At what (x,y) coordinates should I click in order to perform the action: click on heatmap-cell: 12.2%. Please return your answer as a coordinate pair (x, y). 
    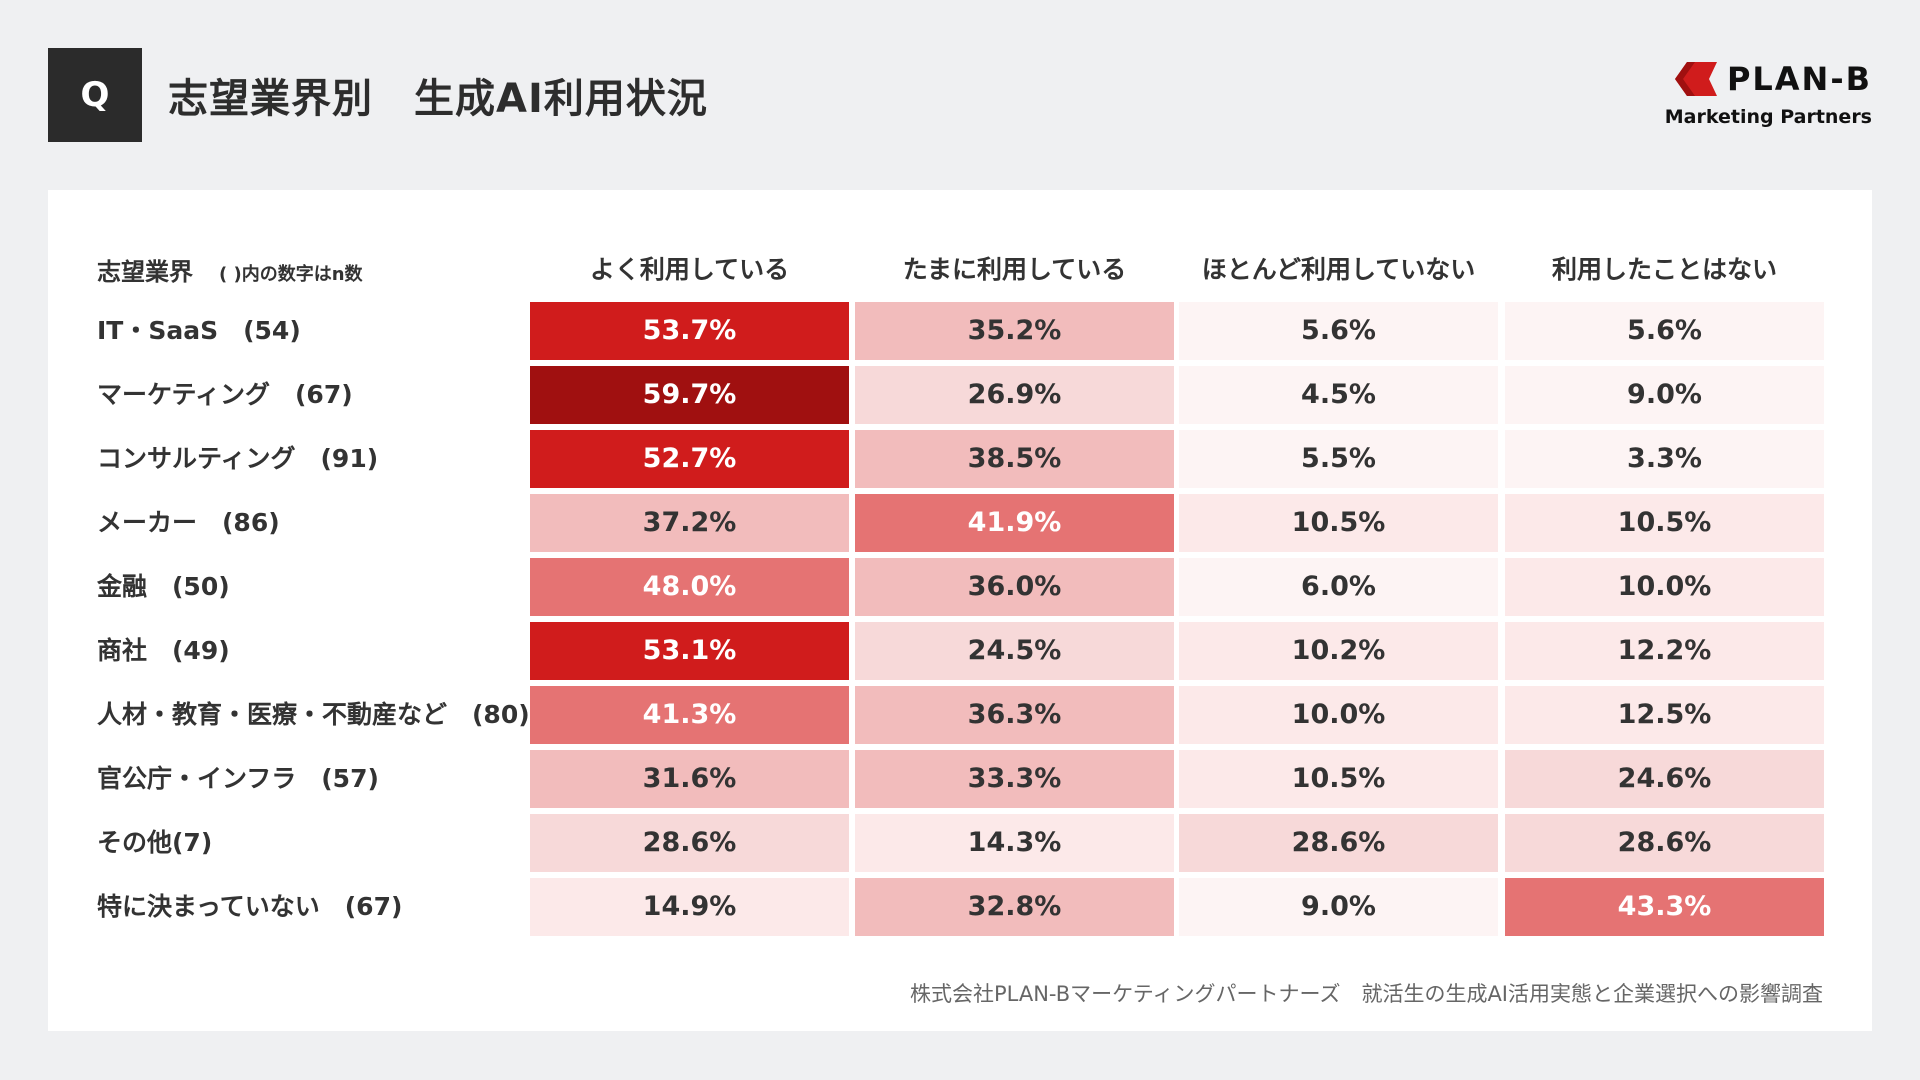
    Looking at the image, I should click on (1664, 651).